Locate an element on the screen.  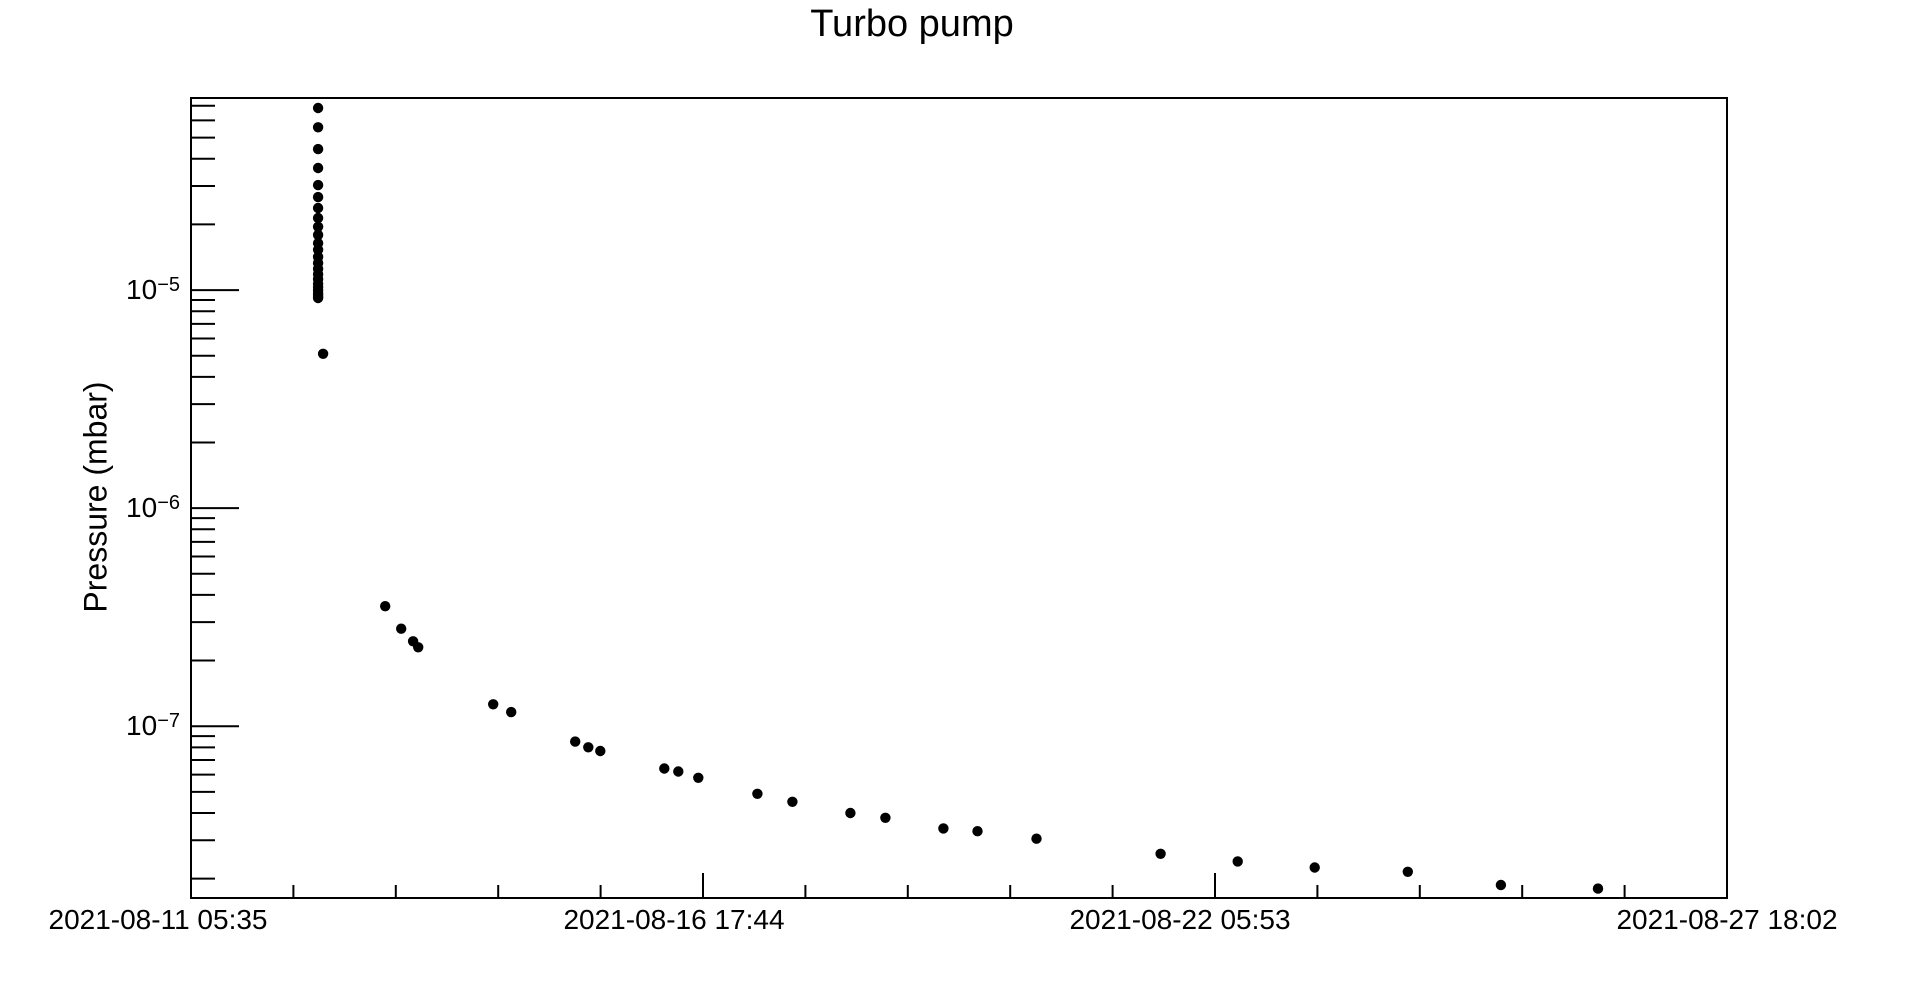
x-tick-label-0: 2021-08-11 05:35 is located at coordinates (158, 919).